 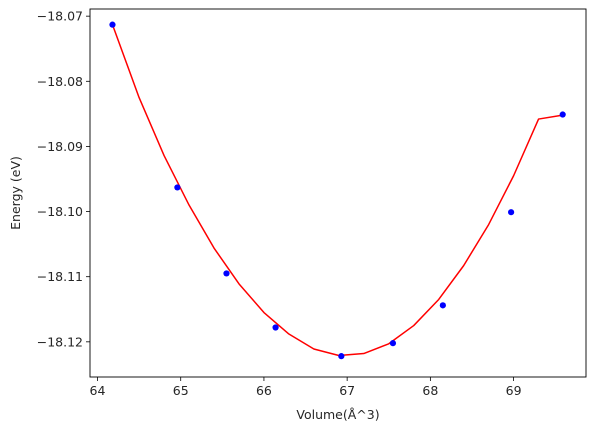 I want to click on x-tick-label: 69, so click(x=514, y=390).